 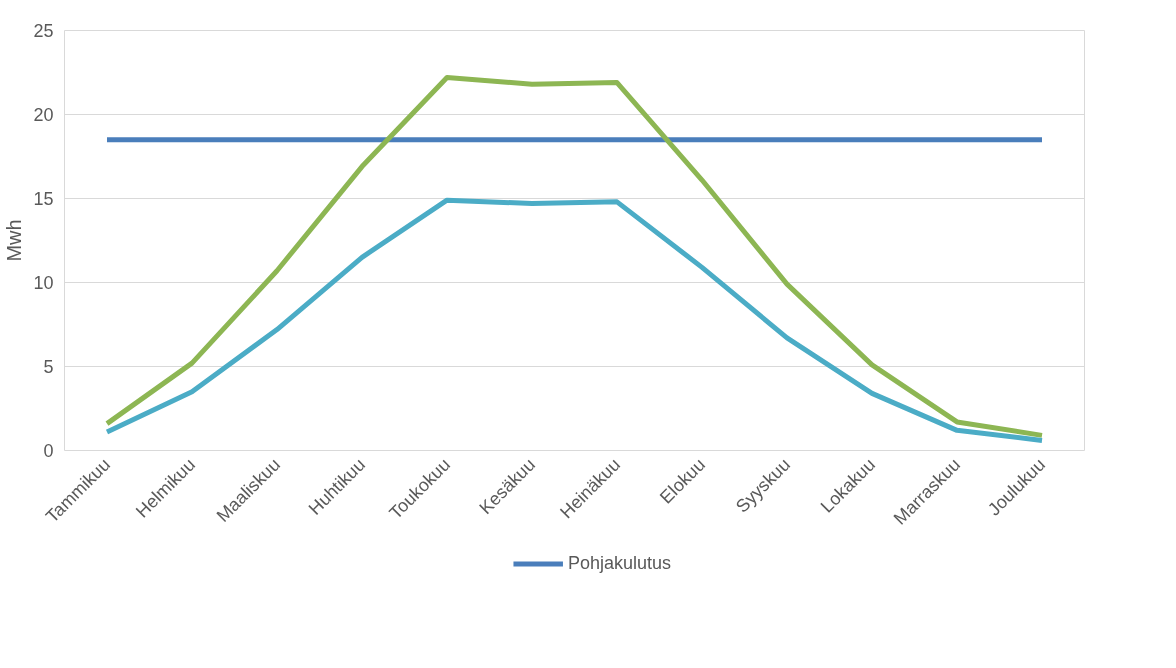 I want to click on legend-label: Pohjakulutus, so click(x=619, y=563).